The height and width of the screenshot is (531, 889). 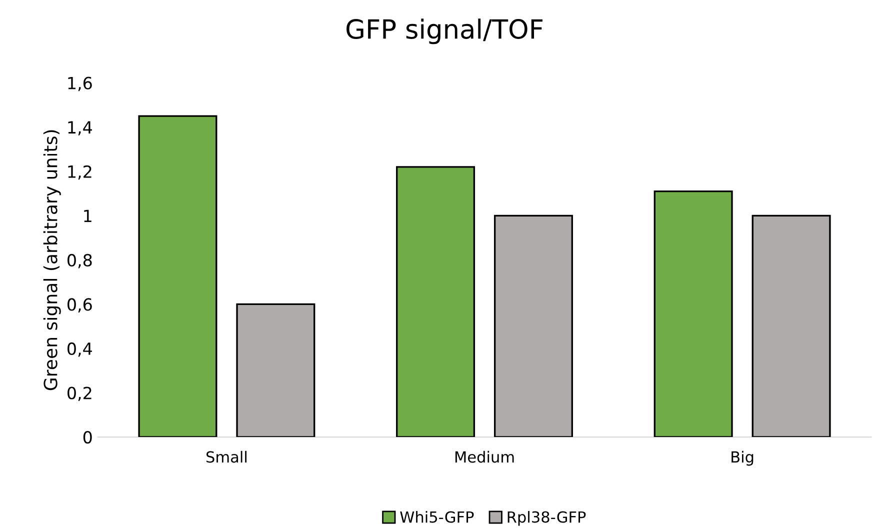 What do you see at coordinates (80, 128) in the screenshot?
I see `y-tick-label: 1,4` at bounding box center [80, 128].